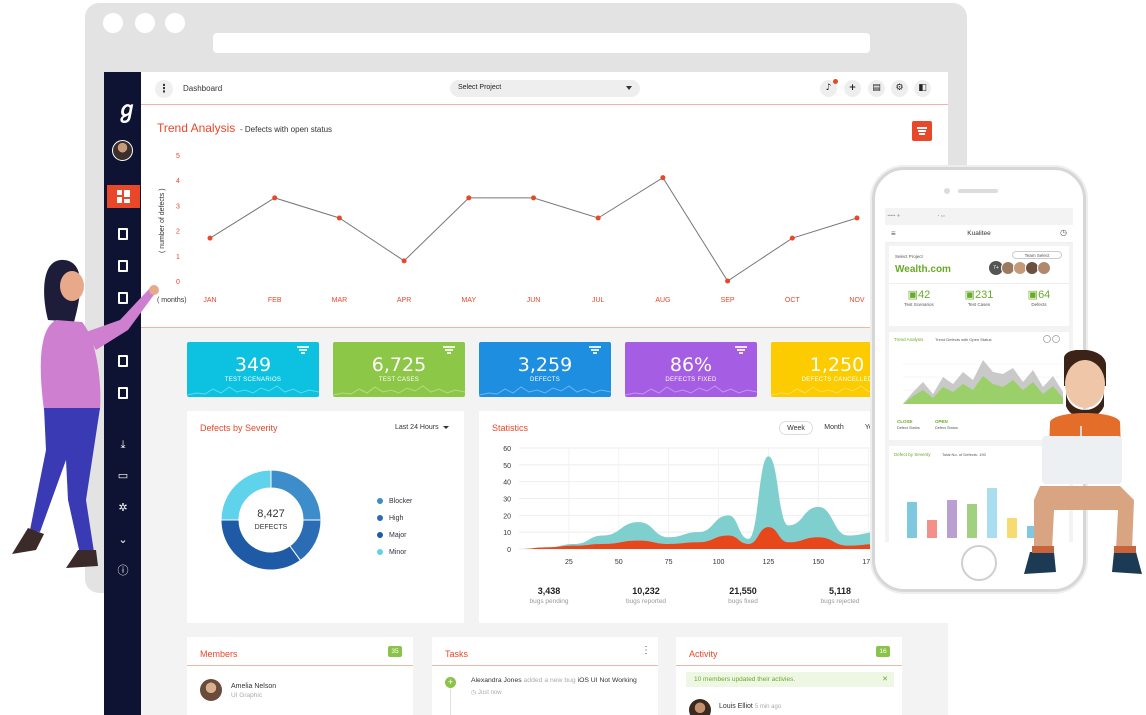  Describe the element at coordinates (923, 269) in the screenshot. I see `phone-project-name: Wealth.com` at that location.